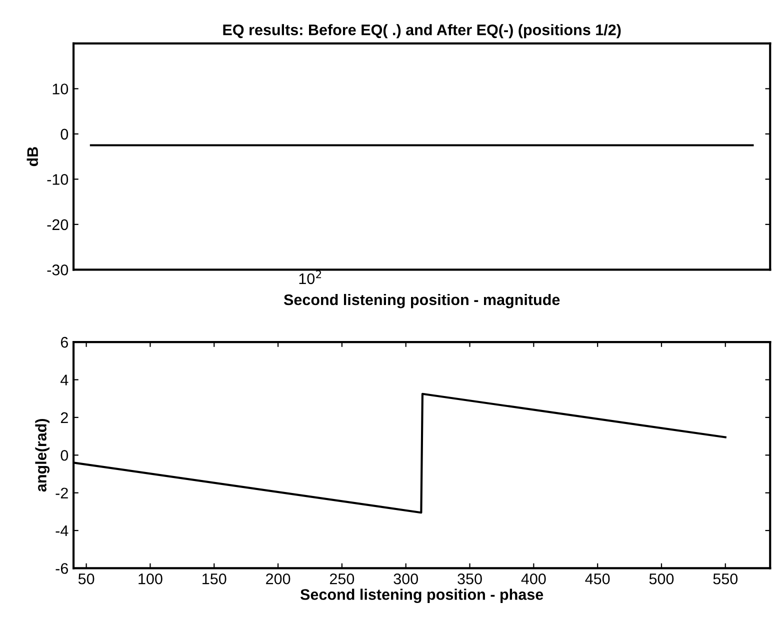 This screenshot has width=774, height=621. I want to click on y-tick-label: -30, so click(57, 270).